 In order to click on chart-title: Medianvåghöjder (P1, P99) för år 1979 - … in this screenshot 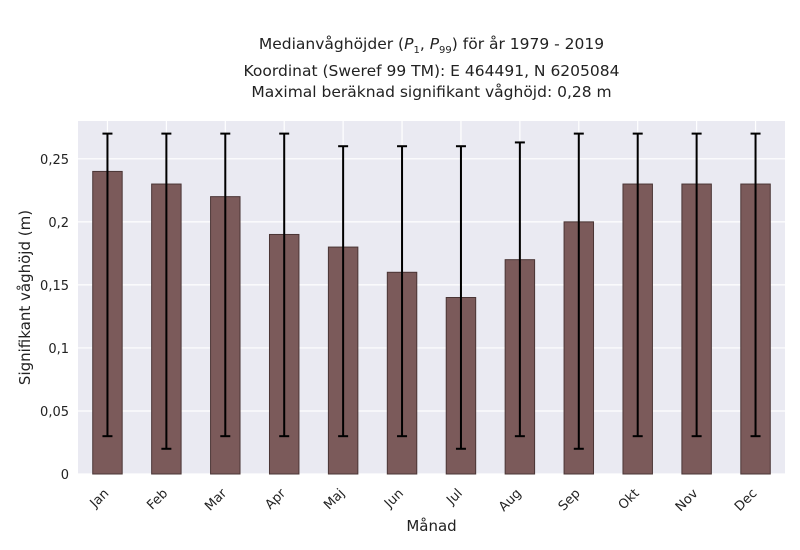, I will do `click(431, 68)`.